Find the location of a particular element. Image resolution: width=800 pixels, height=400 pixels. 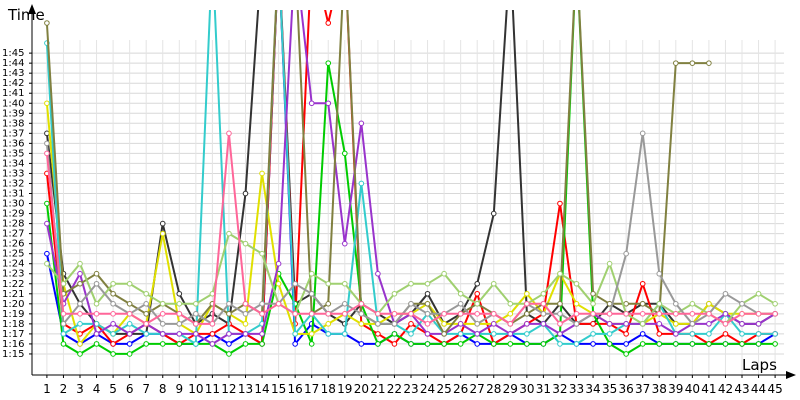

x-tick-label: 8 is located at coordinates (163, 389).